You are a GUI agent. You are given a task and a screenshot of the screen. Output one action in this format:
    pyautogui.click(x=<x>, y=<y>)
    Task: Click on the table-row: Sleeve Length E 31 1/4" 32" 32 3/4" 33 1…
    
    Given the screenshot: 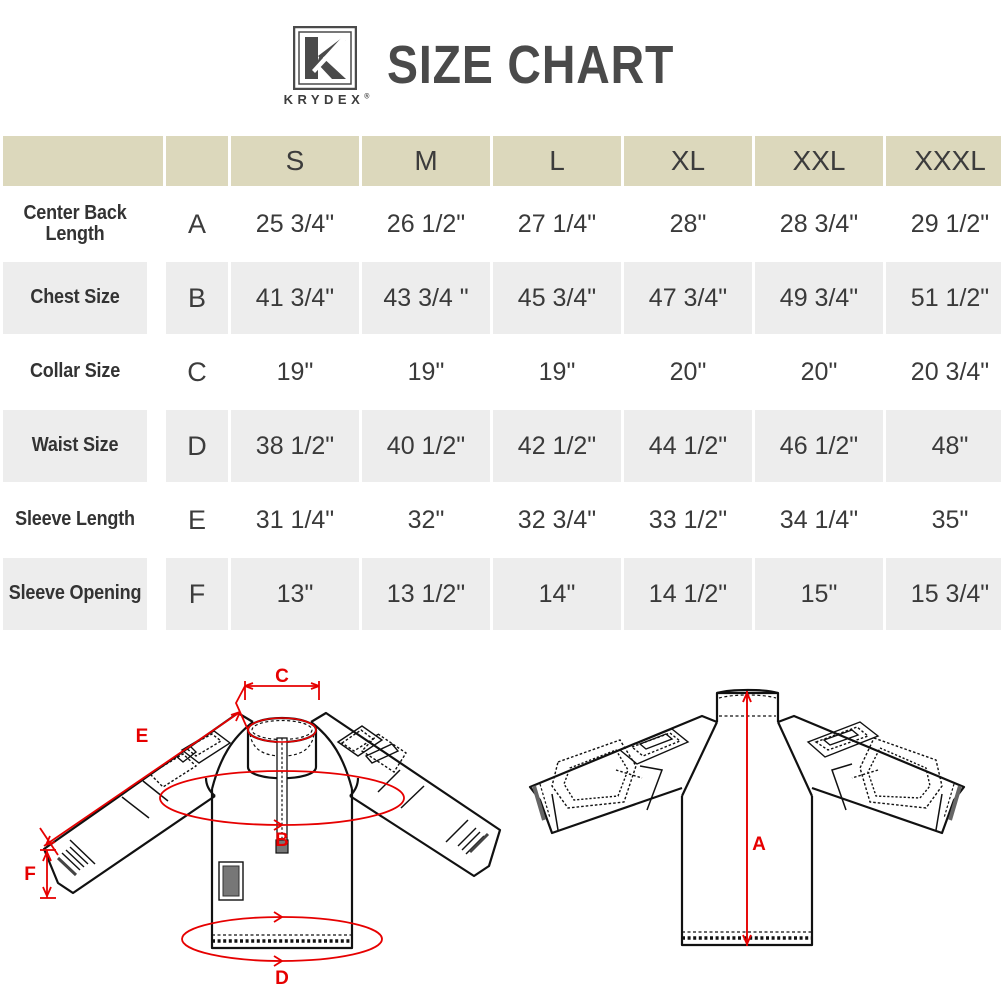 What is the action you would take?
    pyautogui.click(x=502, y=520)
    